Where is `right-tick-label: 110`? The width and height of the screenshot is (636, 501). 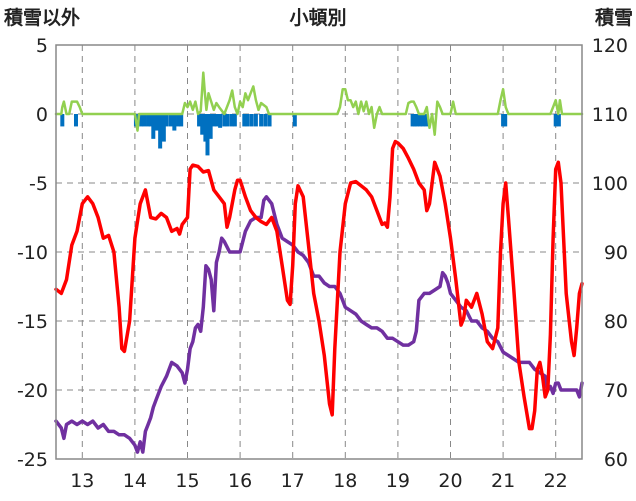
right-tick-label: 110 is located at coordinates (610, 115).